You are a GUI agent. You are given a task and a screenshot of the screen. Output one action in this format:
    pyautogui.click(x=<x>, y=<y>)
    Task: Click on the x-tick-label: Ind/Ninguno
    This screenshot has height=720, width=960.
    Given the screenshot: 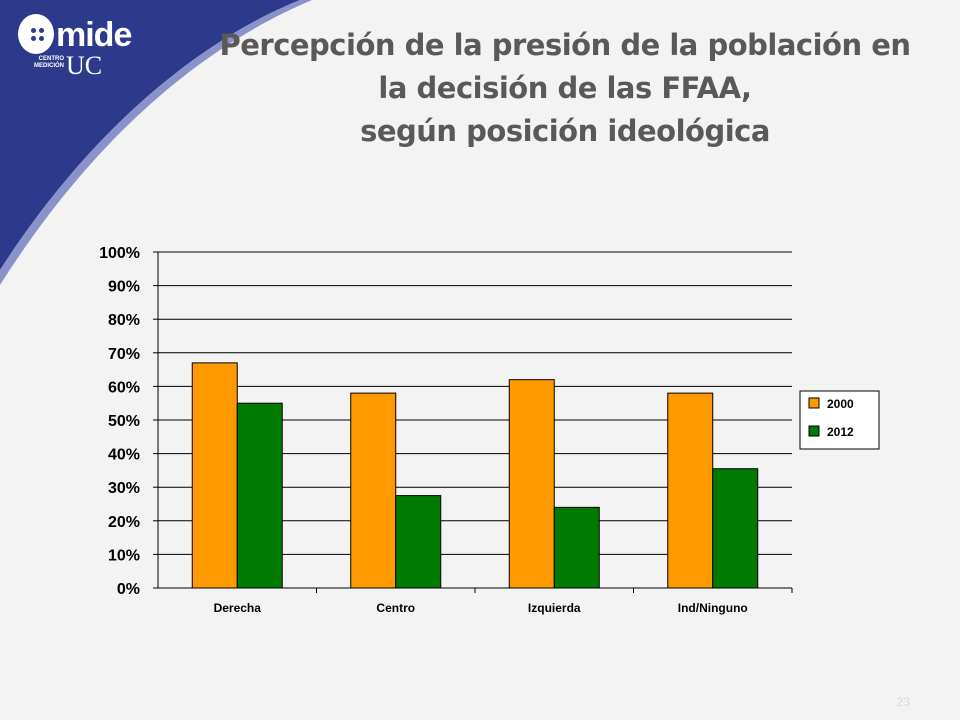 What is the action you would take?
    pyautogui.click(x=713, y=608)
    